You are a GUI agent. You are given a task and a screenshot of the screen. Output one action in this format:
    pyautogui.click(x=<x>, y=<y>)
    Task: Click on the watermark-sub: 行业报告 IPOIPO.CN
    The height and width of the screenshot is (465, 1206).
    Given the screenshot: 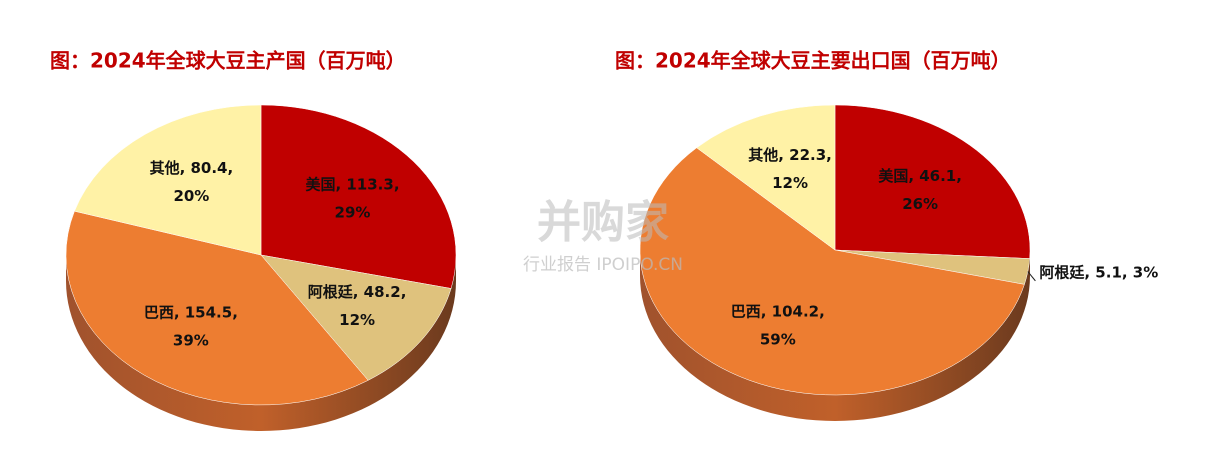 What is the action you would take?
    pyautogui.click(x=603, y=265)
    